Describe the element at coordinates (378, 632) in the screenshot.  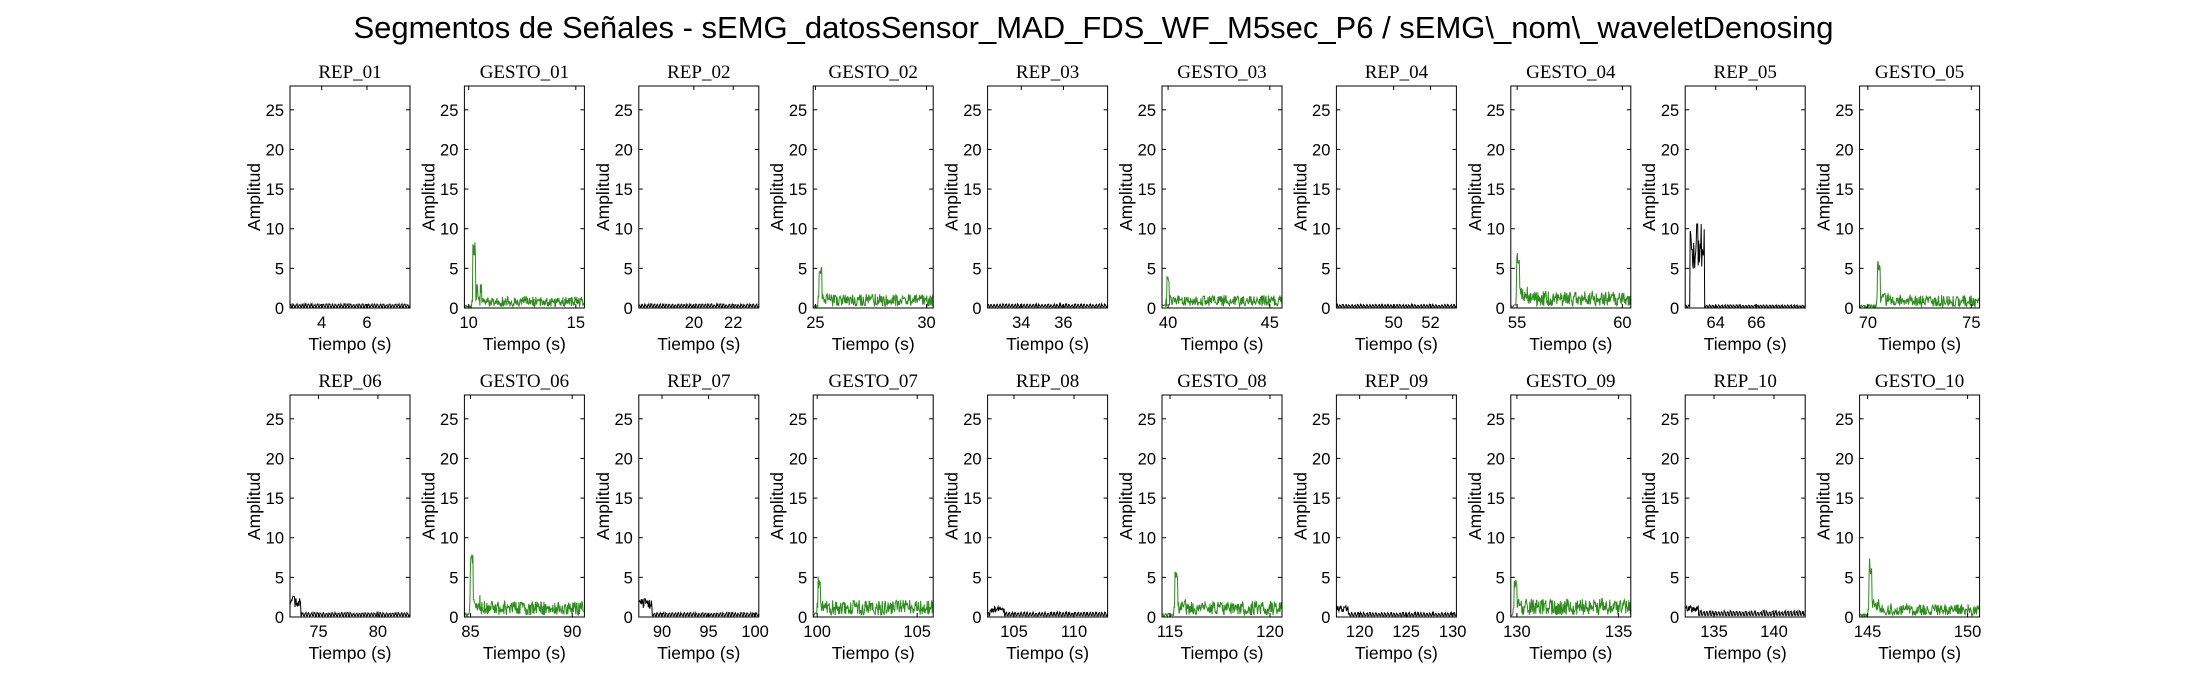
I see `x-tick-label: 80` at that location.